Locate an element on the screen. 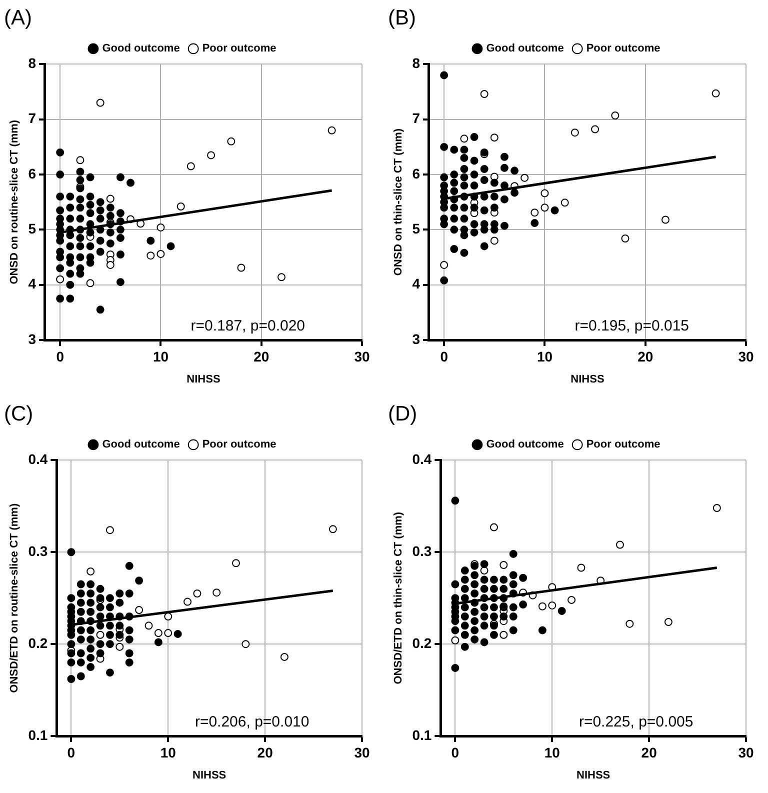 The height and width of the screenshot is (793, 768). annotation: r=0.195, p=0.015 is located at coordinates (632, 326).